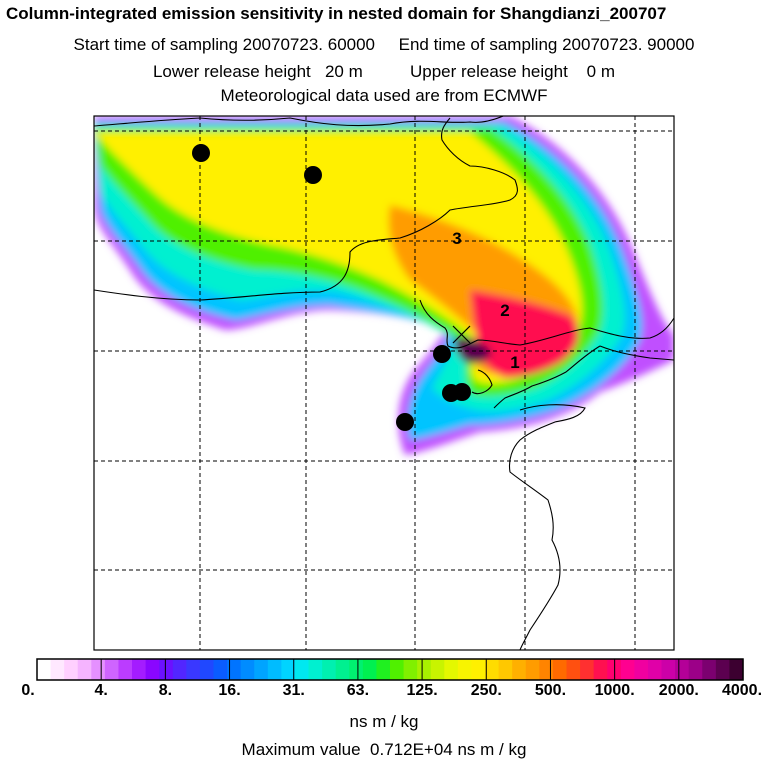 The width and height of the screenshot is (768, 768). What do you see at coordinates (293, 690) in the screenshot?
I see `colorbar-tick-label: 31.` at bounding box center [293, 690].